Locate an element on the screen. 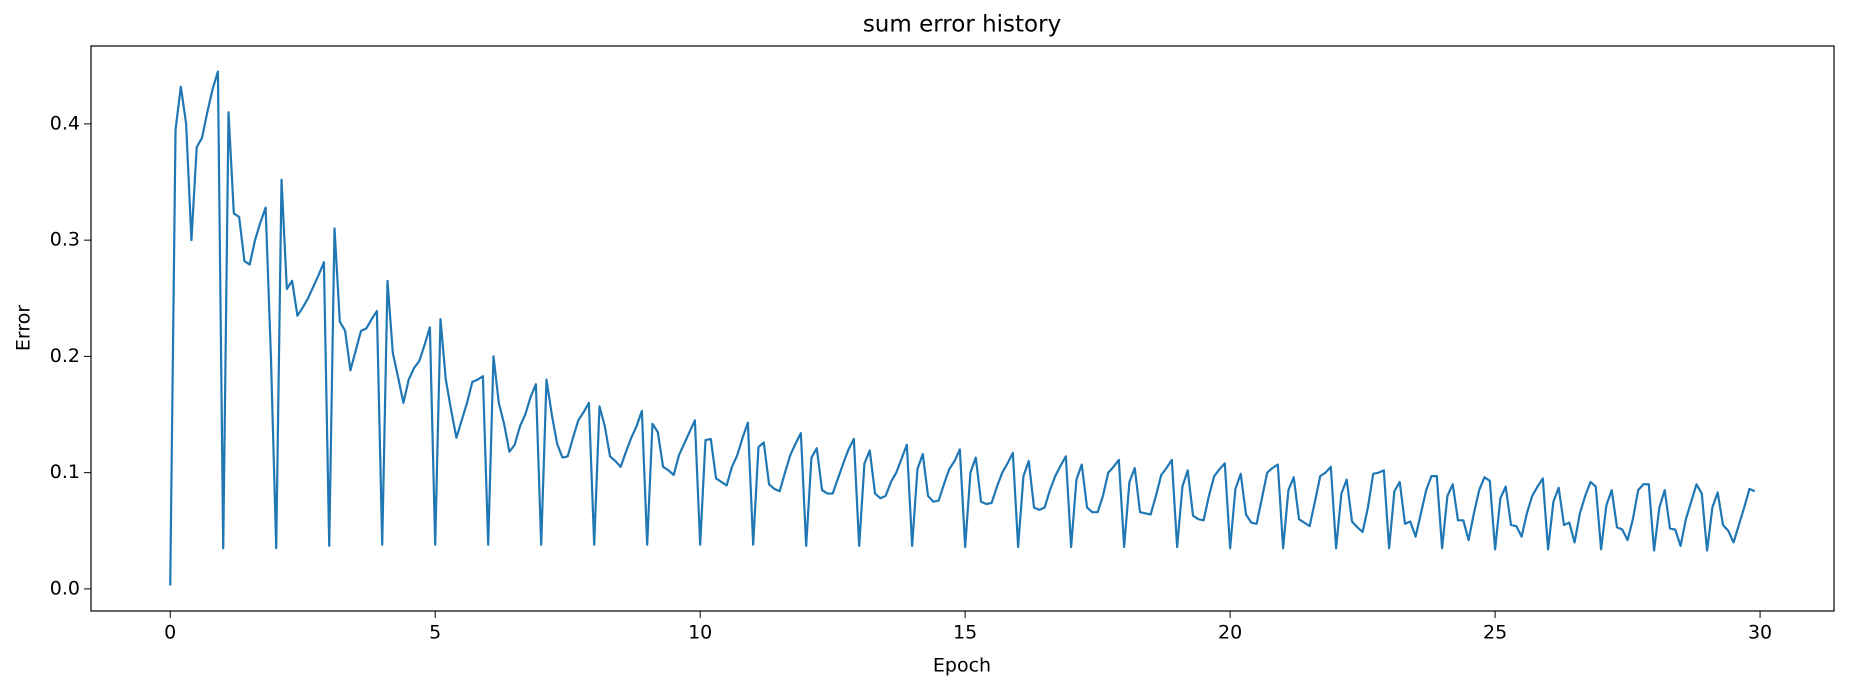  y-axis-label: Error is located at coordinates (24, 328).